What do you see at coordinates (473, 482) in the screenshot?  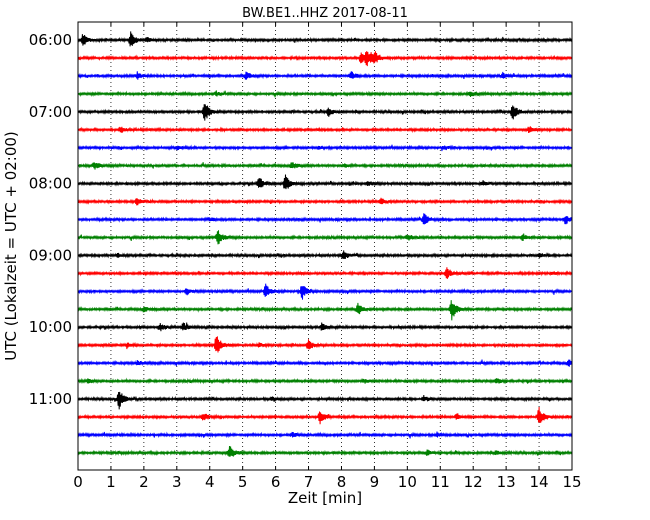 I see `x-tick-label: 12` at bounding box center [473, 482].